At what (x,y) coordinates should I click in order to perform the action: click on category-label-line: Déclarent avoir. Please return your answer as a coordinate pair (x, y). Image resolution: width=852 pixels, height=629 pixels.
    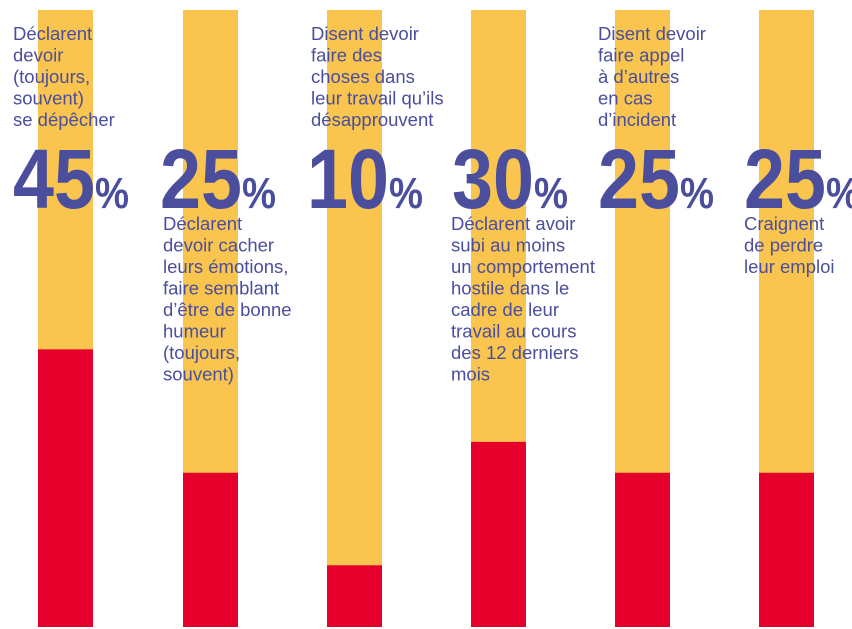
    Looking at the image, I should click on (513, 223).